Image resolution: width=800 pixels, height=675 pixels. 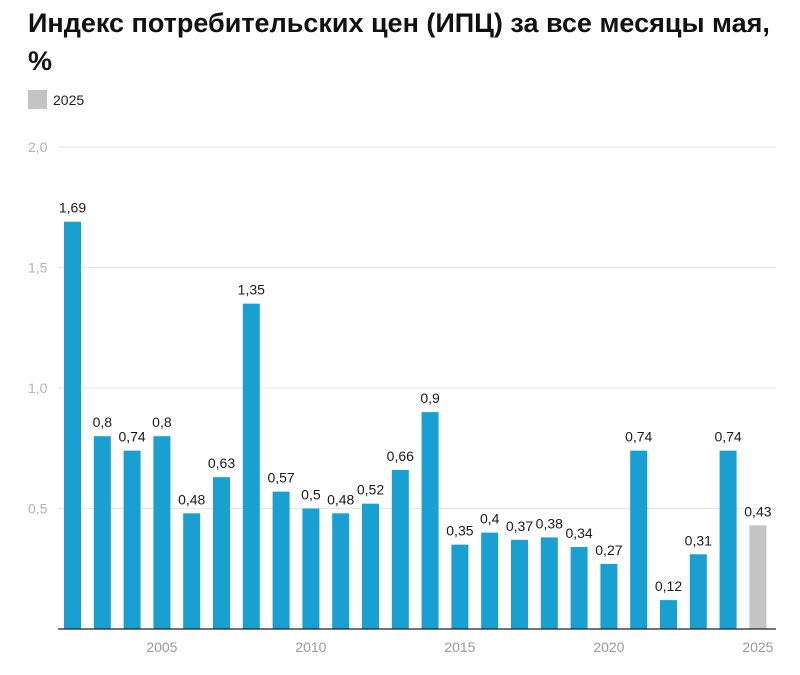 I want to click on data-label: 0,35, so click(x=459, y=531).